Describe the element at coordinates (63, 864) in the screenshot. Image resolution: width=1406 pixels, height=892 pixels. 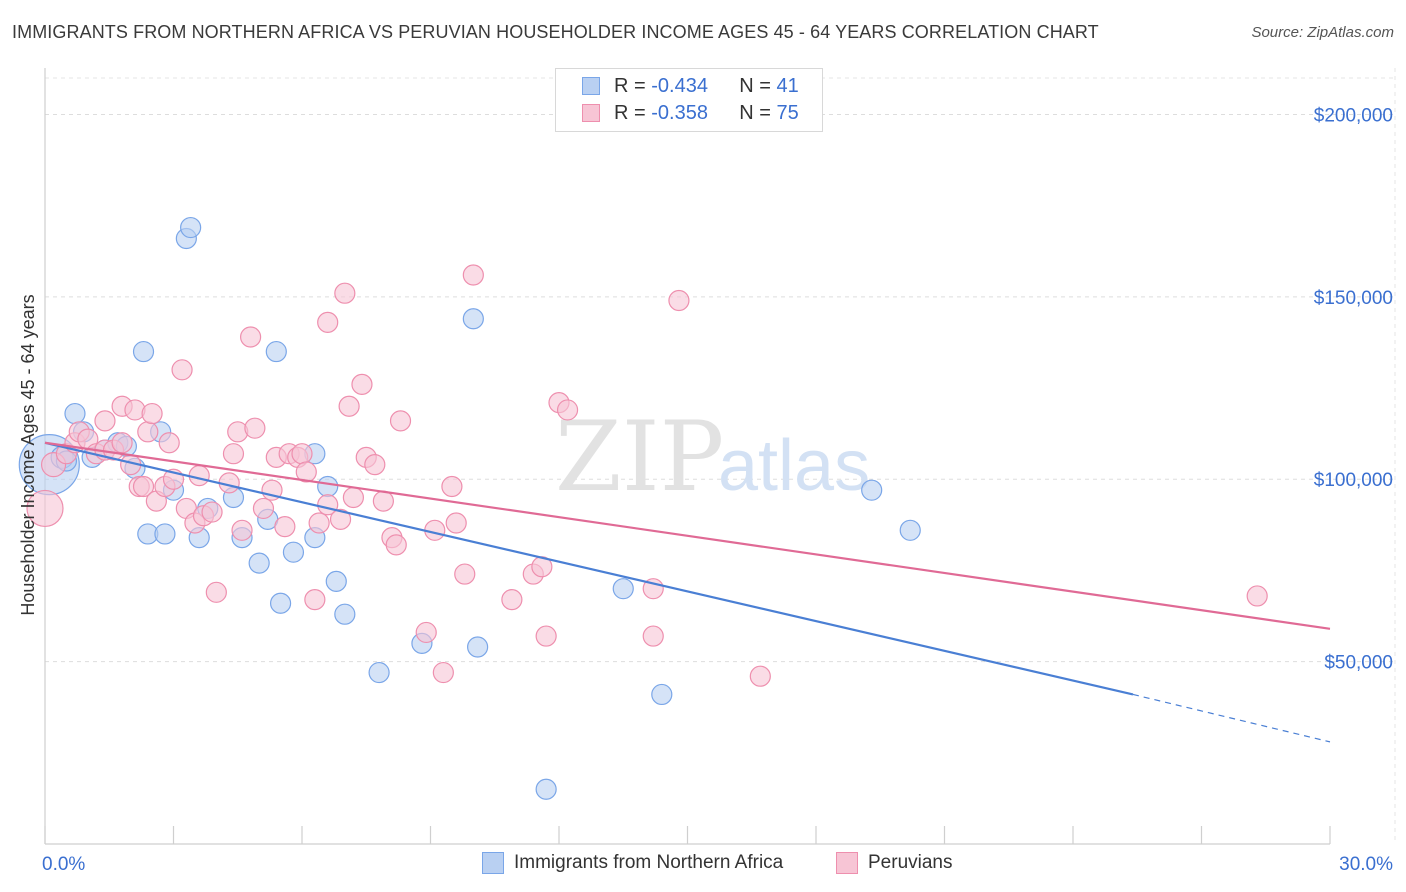
I see `x-tick-label: 0.0%` at that location.